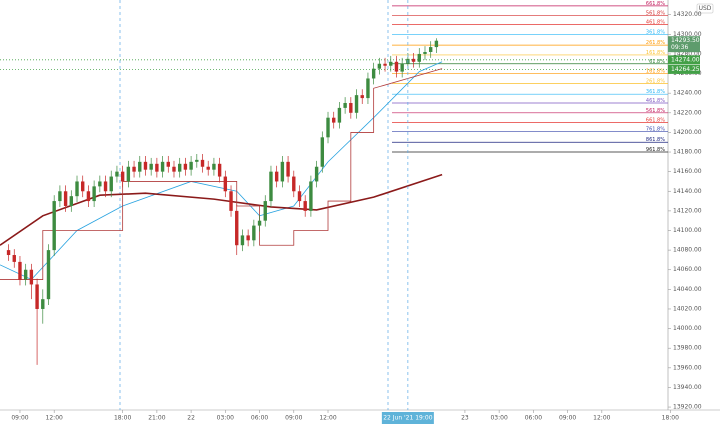  What do you see at coordinates (533, 418) in the screenshot?
I see `x-tick-label: 06:00` at bounding box center [533, 418].